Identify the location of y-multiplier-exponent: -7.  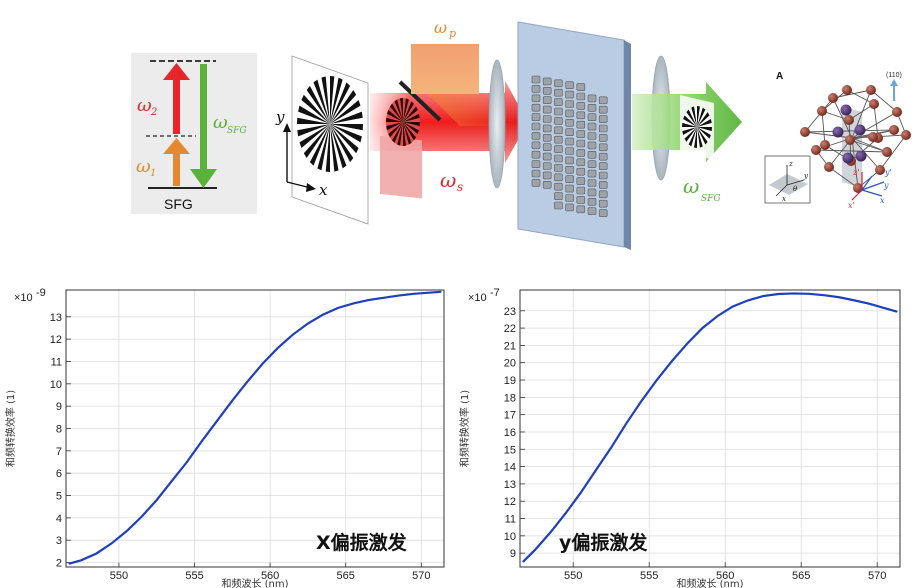
(495, 293).